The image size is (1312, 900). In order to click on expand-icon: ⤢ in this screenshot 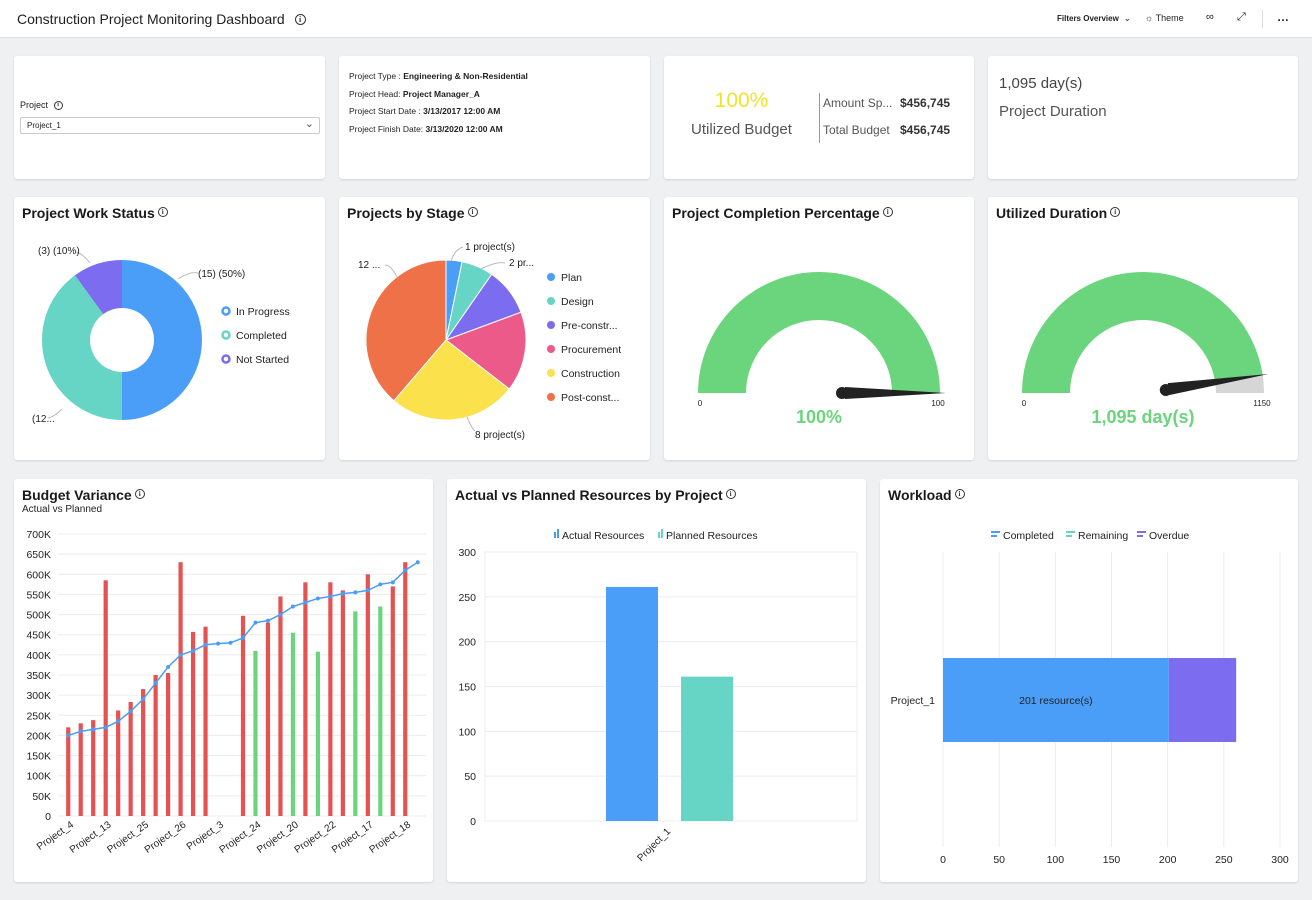, I will do `click(1241, 17)`.